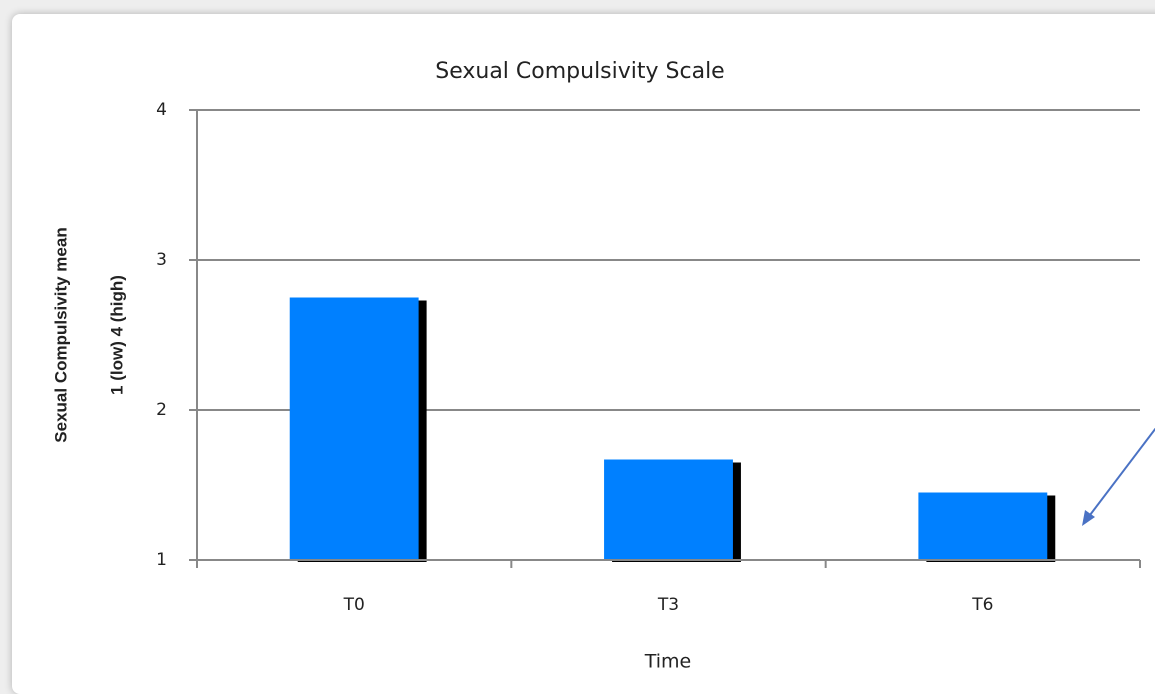 The width and height of the screenshot is (1155, 694). I want to click on y-tick-label: 1, so click(161, 560).